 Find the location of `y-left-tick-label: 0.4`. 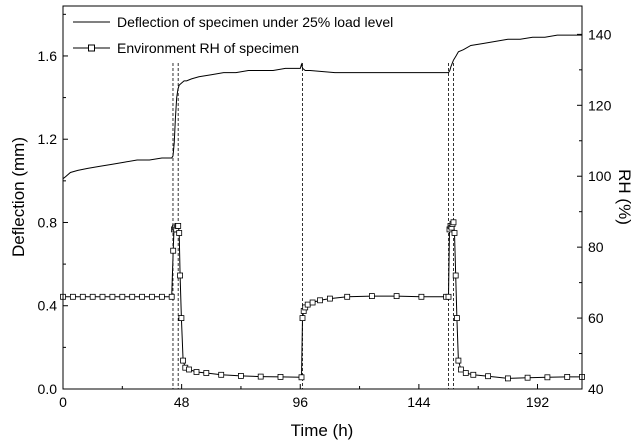

y-left-tick-label: 0.4 is located at coordinates (48, 306).